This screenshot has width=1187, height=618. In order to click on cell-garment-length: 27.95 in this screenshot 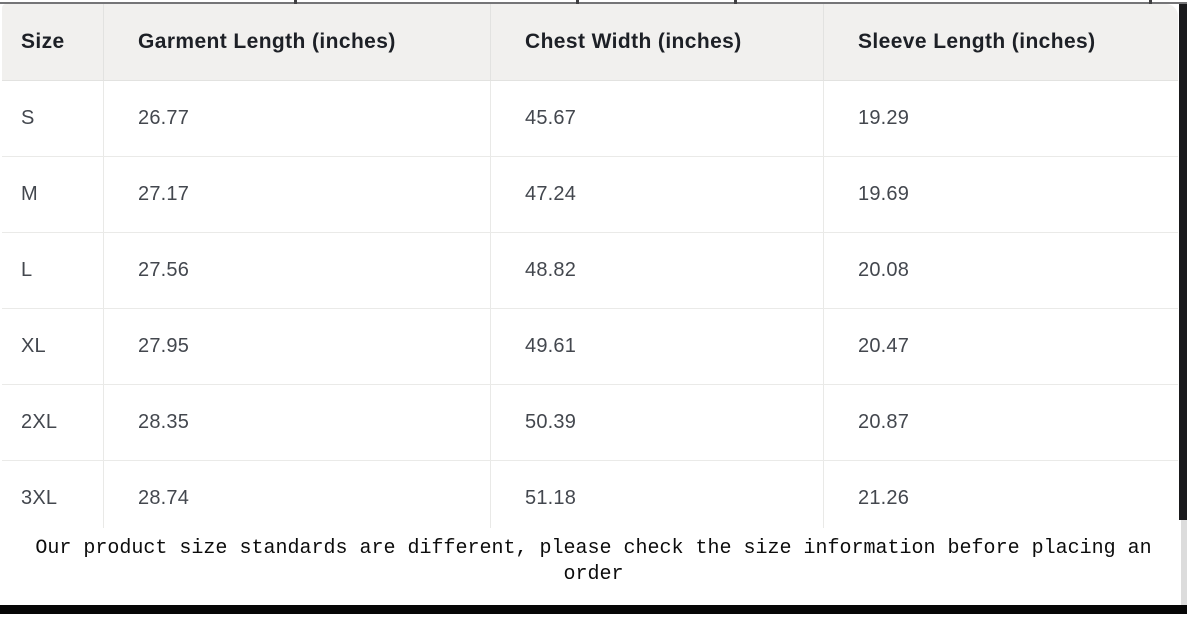, I will do `click(296, 346)`.